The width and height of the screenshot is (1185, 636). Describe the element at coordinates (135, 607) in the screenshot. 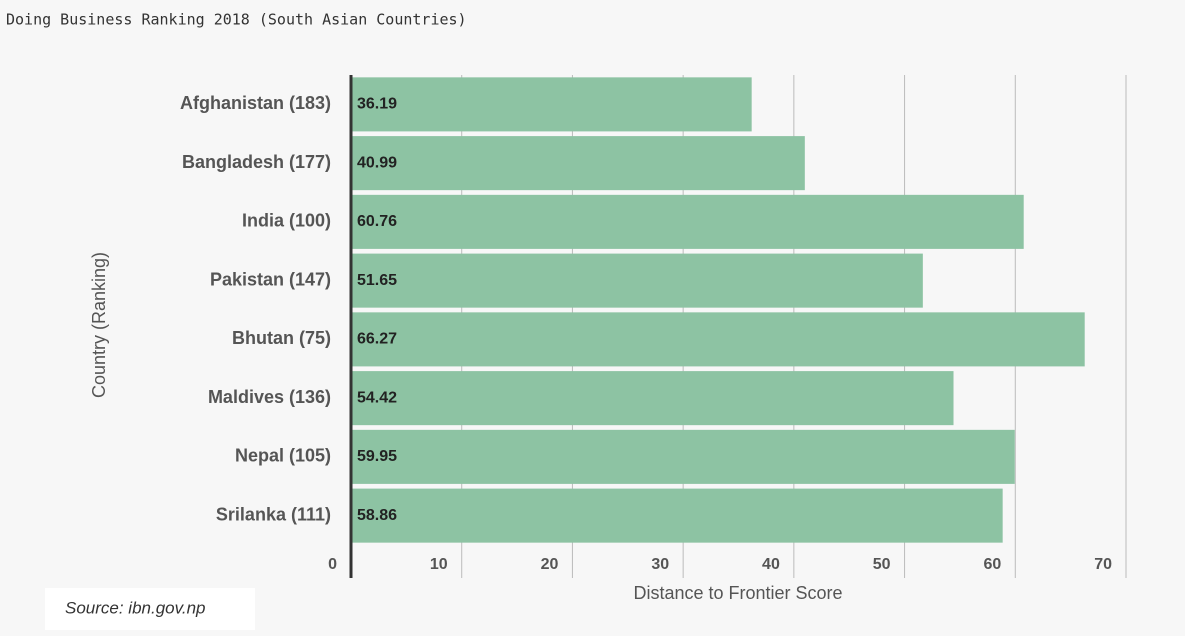

I see `source: Source: ibn.gov.np` at that location.